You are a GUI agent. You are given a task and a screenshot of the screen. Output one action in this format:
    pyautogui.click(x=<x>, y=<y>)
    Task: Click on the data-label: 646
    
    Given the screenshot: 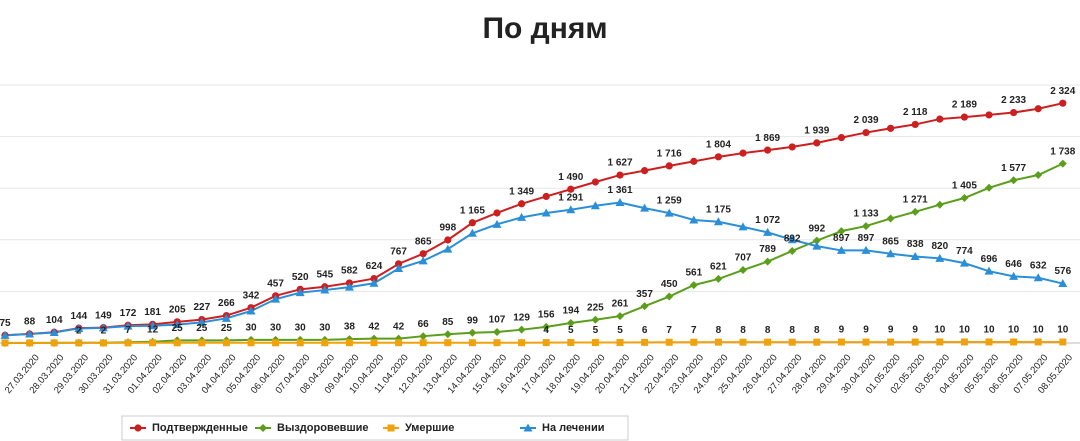 What is the action you would take?
    pyautogui.click(x=1013, y=264)
    